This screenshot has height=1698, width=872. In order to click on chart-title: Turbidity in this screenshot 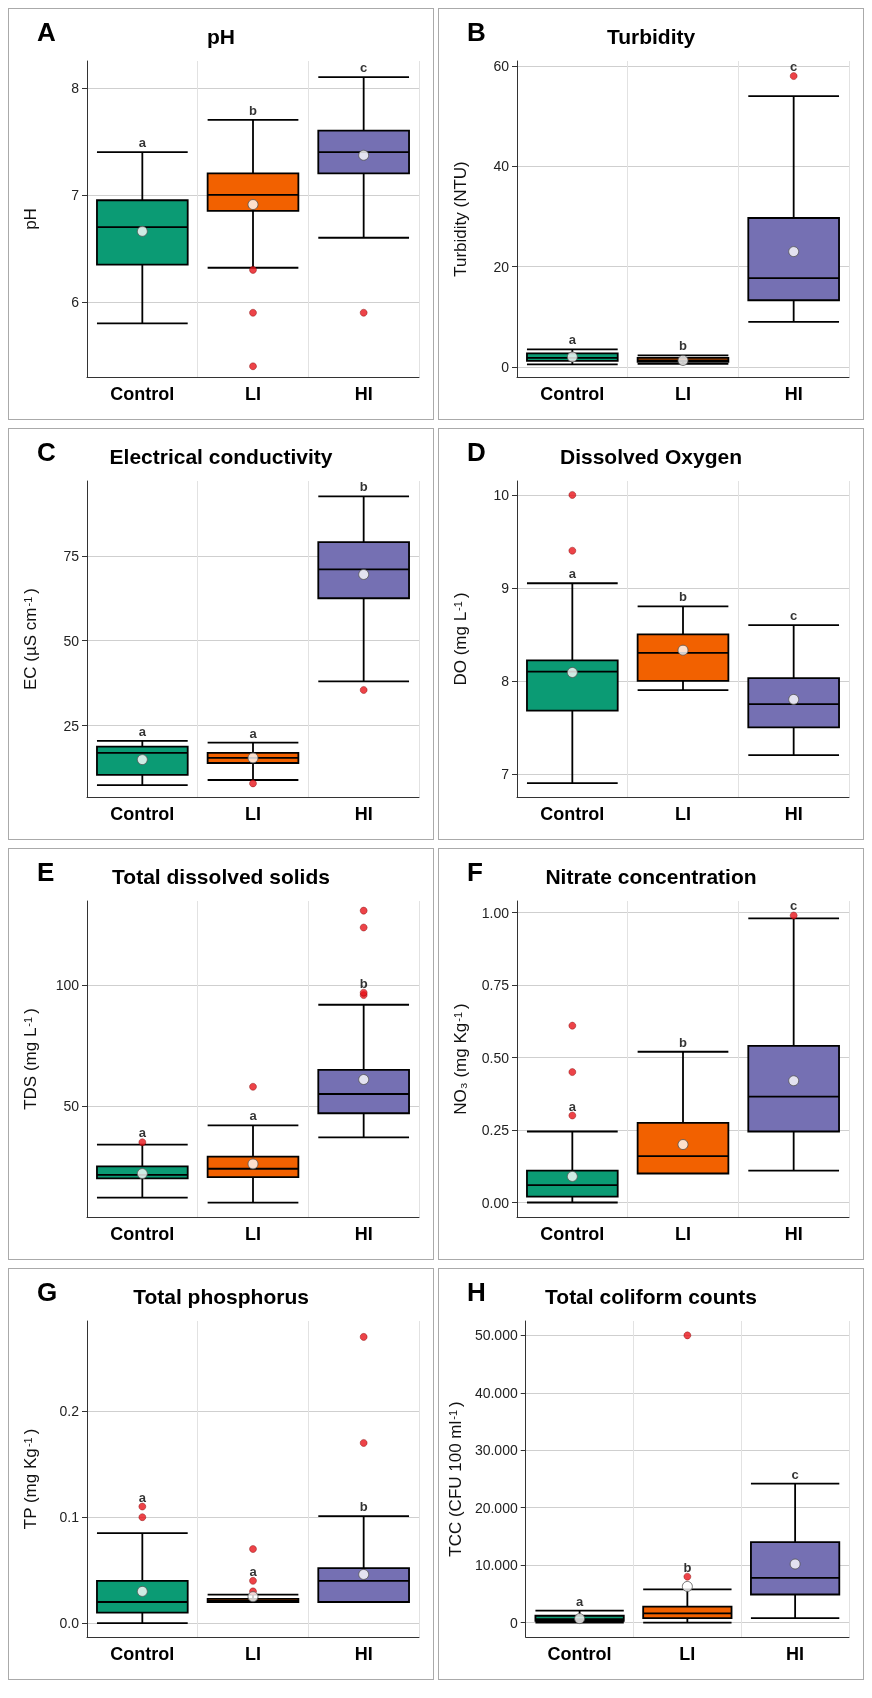, I will do `click(651, 36)`.